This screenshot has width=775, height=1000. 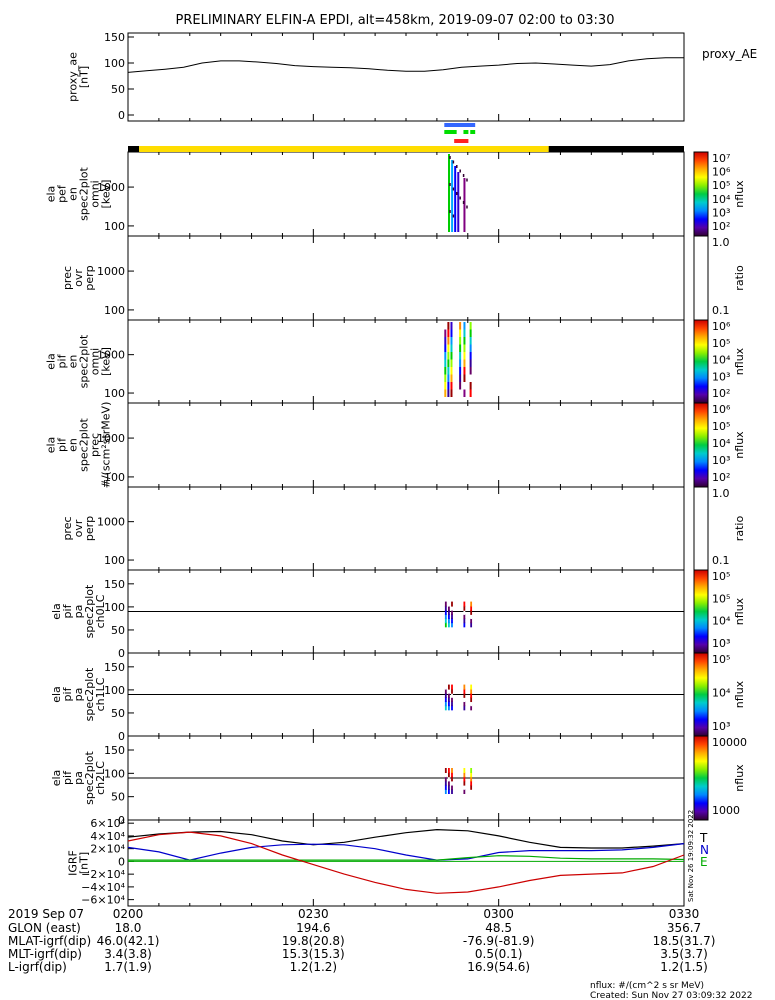 I want to click on igrf-ytick-label: 2×10⁴, so click(x=107, y=849).